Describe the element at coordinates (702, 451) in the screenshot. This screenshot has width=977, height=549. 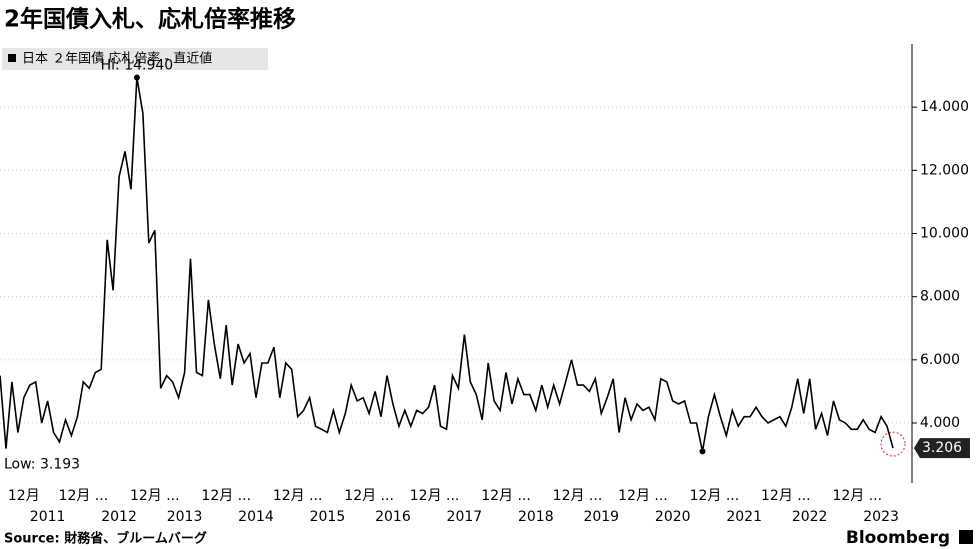
I see `low-dot` at that location.